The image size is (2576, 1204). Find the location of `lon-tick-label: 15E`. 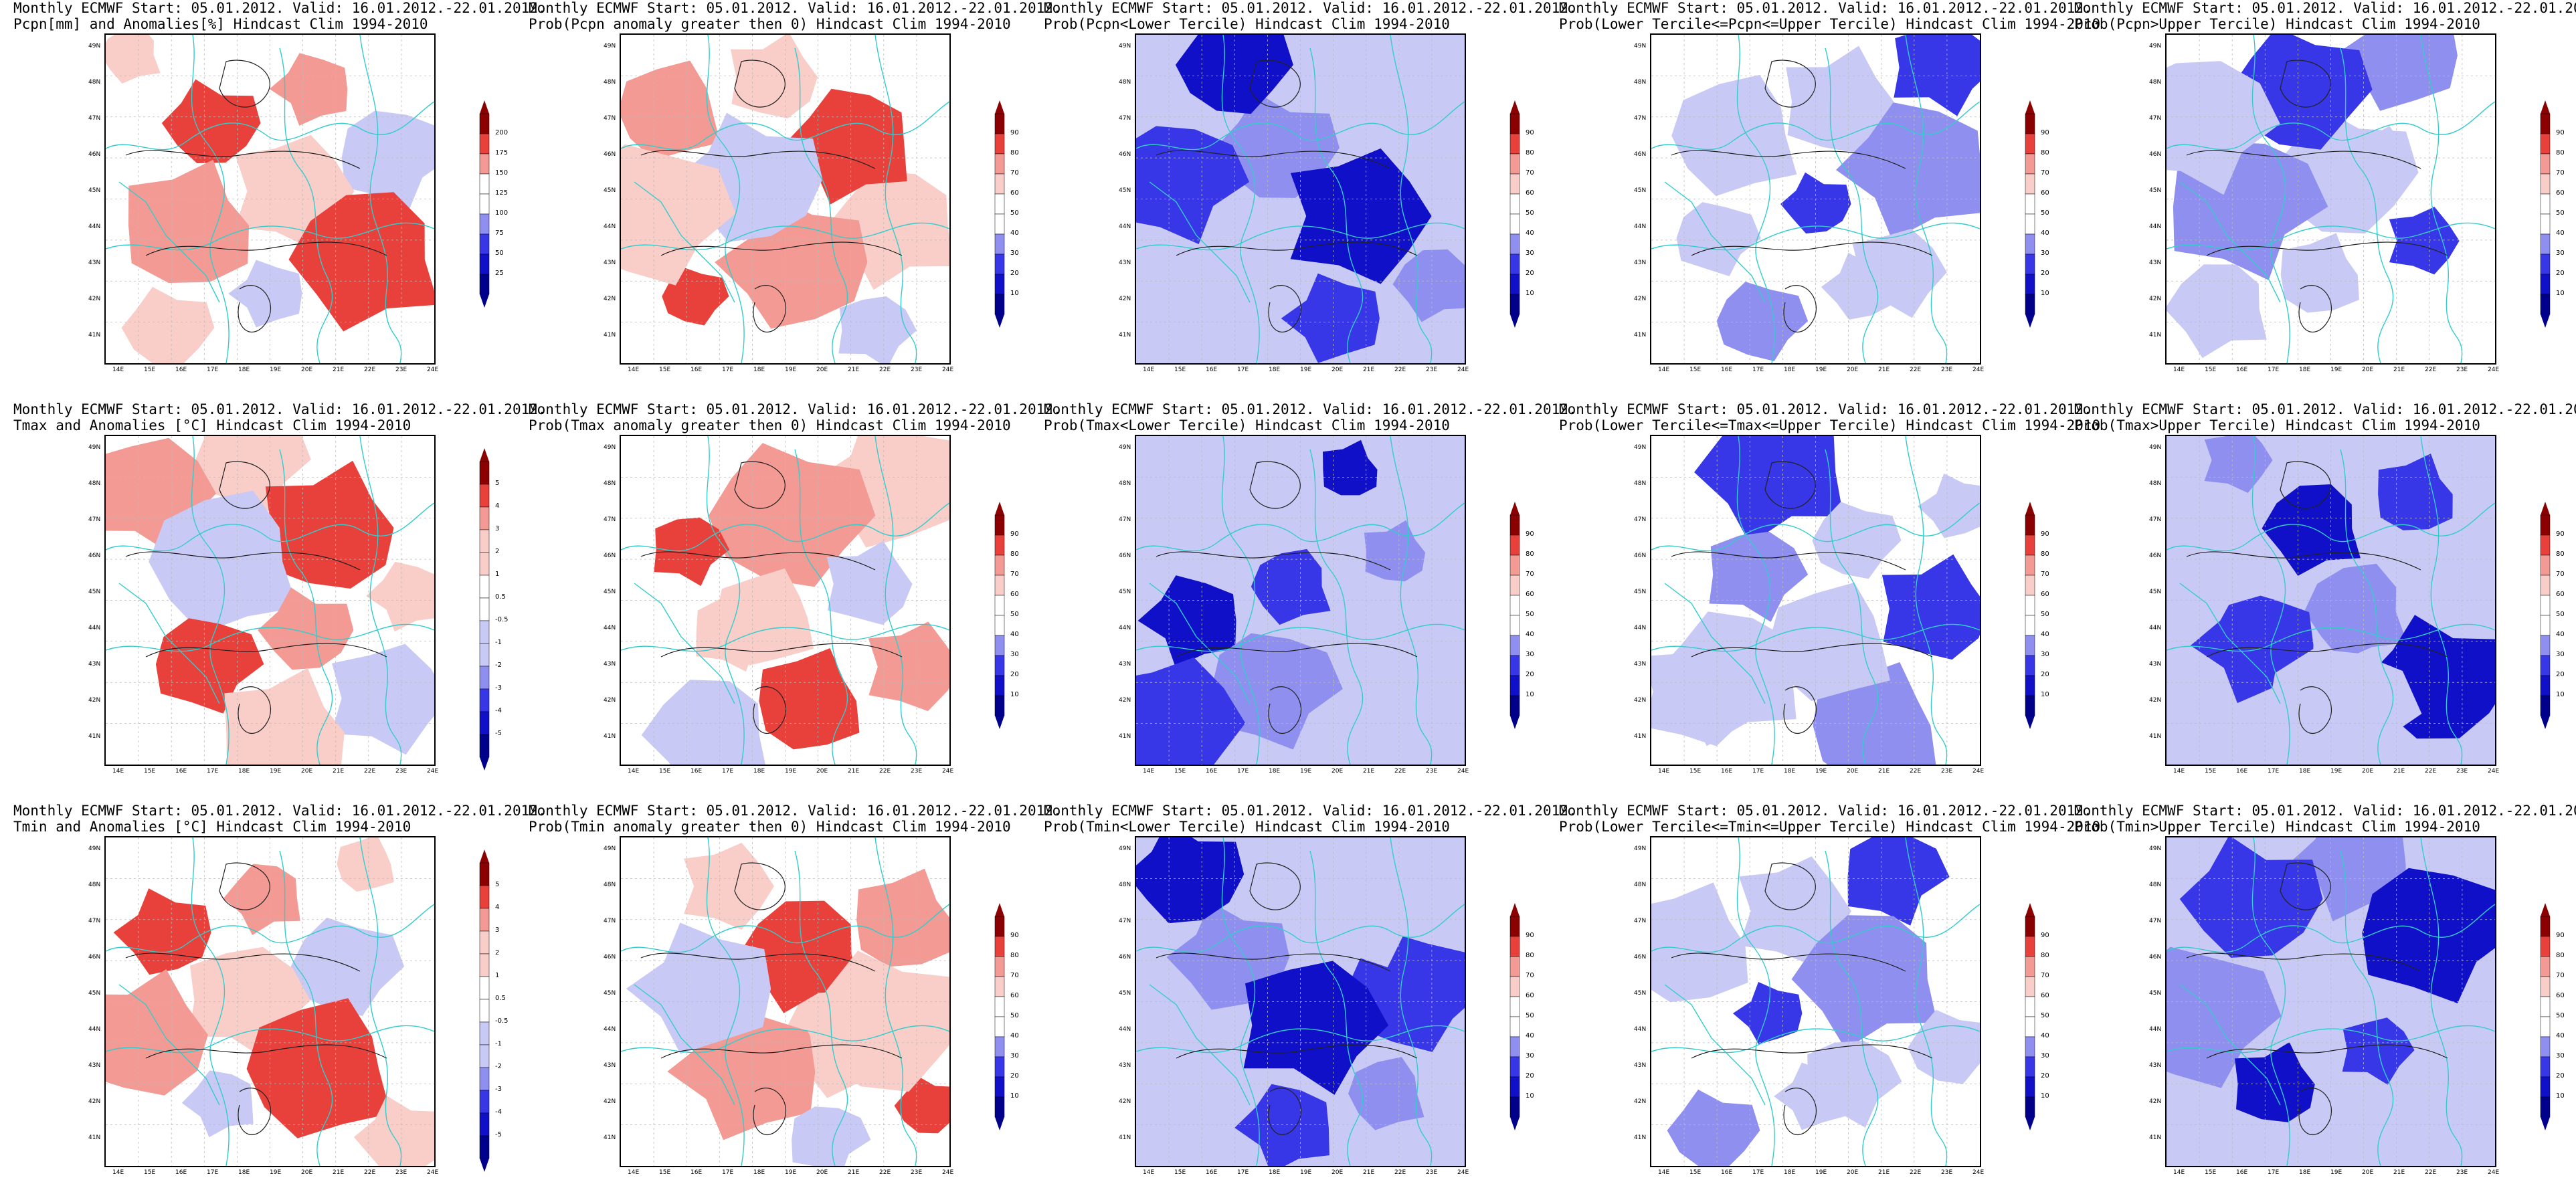

lon-tick-label: 15E is located at coordinates (665, 370).